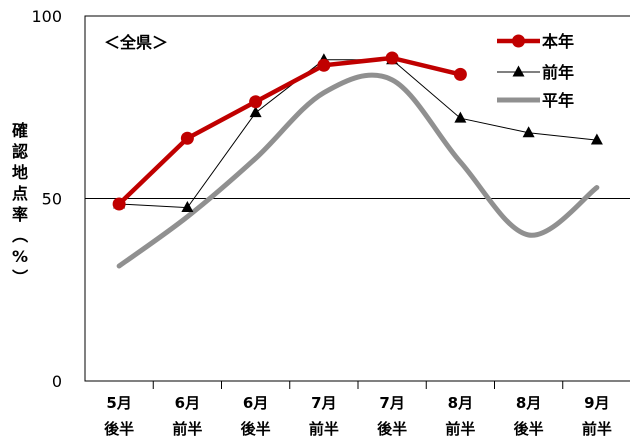 Image resolution: width=630 pixels, height=443 pixels. What do you see at coordinates (118, 403) in the screenshot?
I see `x-category-label-month: 5月` at bounding box center [118, 403].